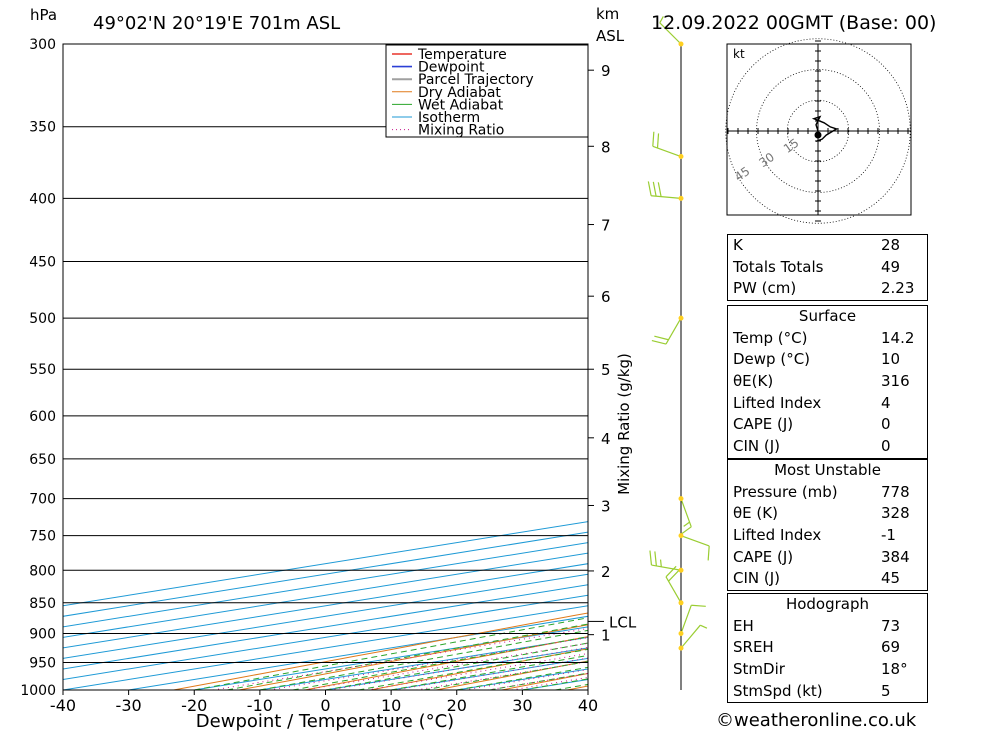  I want to click on altitude-tick-label: 6, so click(606, 297).